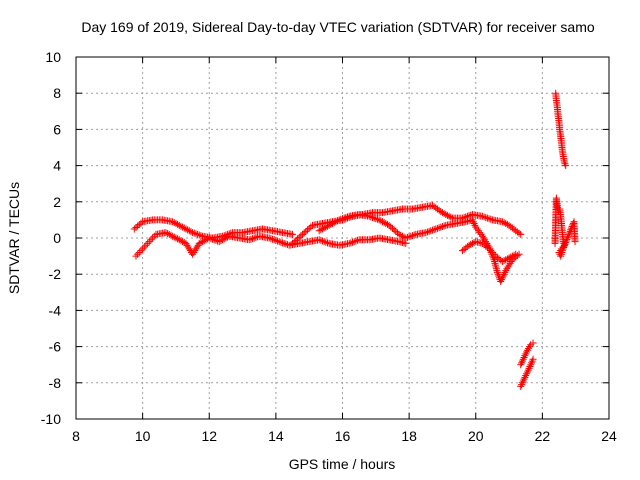  I want to click on late-lower-point, so click(562, 251).